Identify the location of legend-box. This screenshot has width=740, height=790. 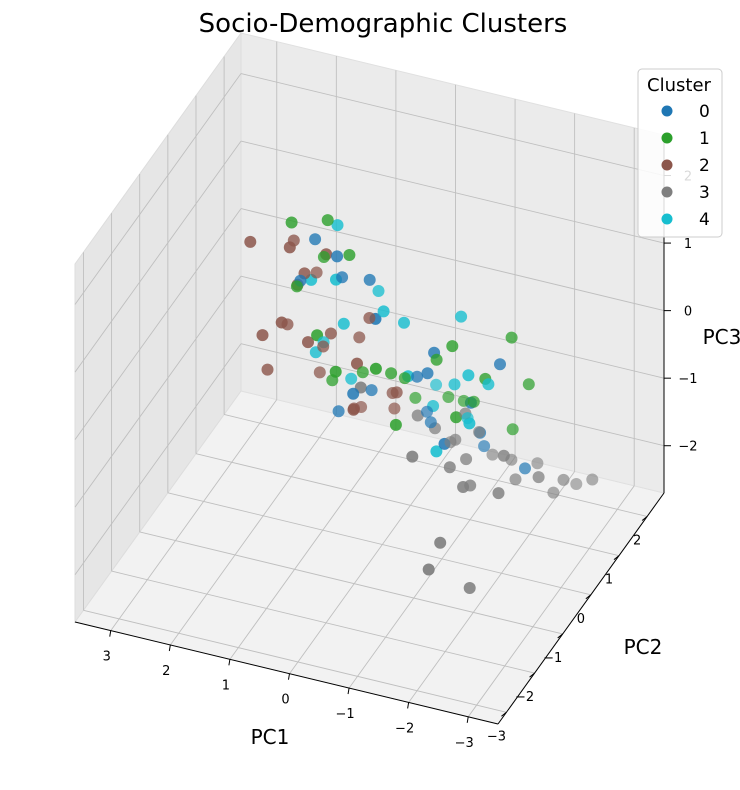
(680, 153).